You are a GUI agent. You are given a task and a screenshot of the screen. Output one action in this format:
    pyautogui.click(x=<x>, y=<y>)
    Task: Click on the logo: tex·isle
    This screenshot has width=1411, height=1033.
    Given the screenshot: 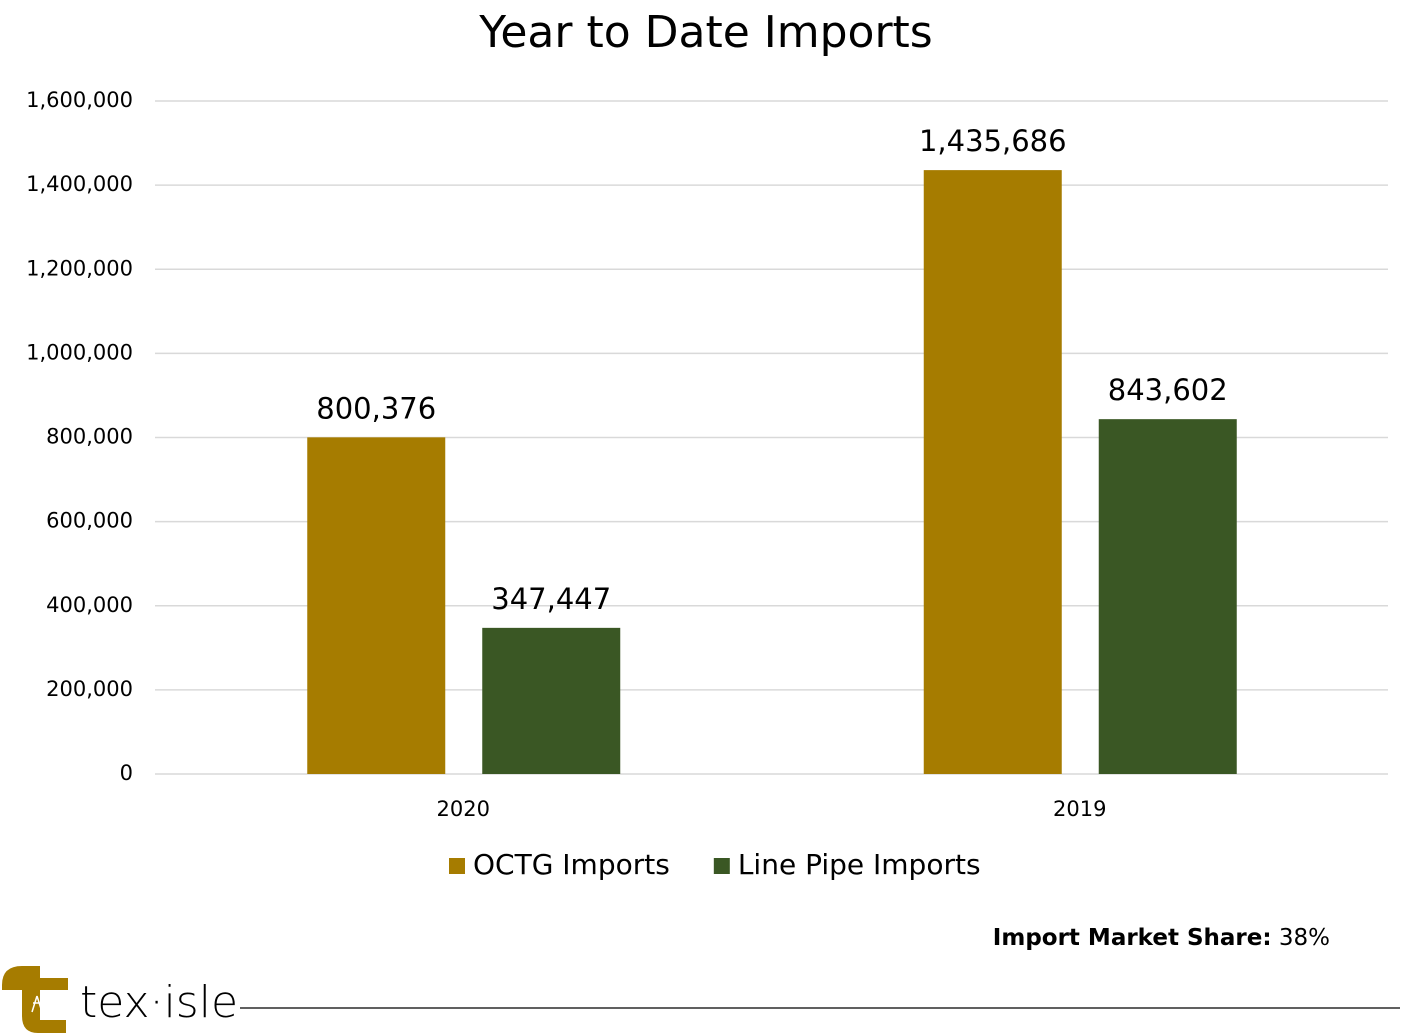 What is the action you would take?
    pyautogui.click(x=120, y=999)
    